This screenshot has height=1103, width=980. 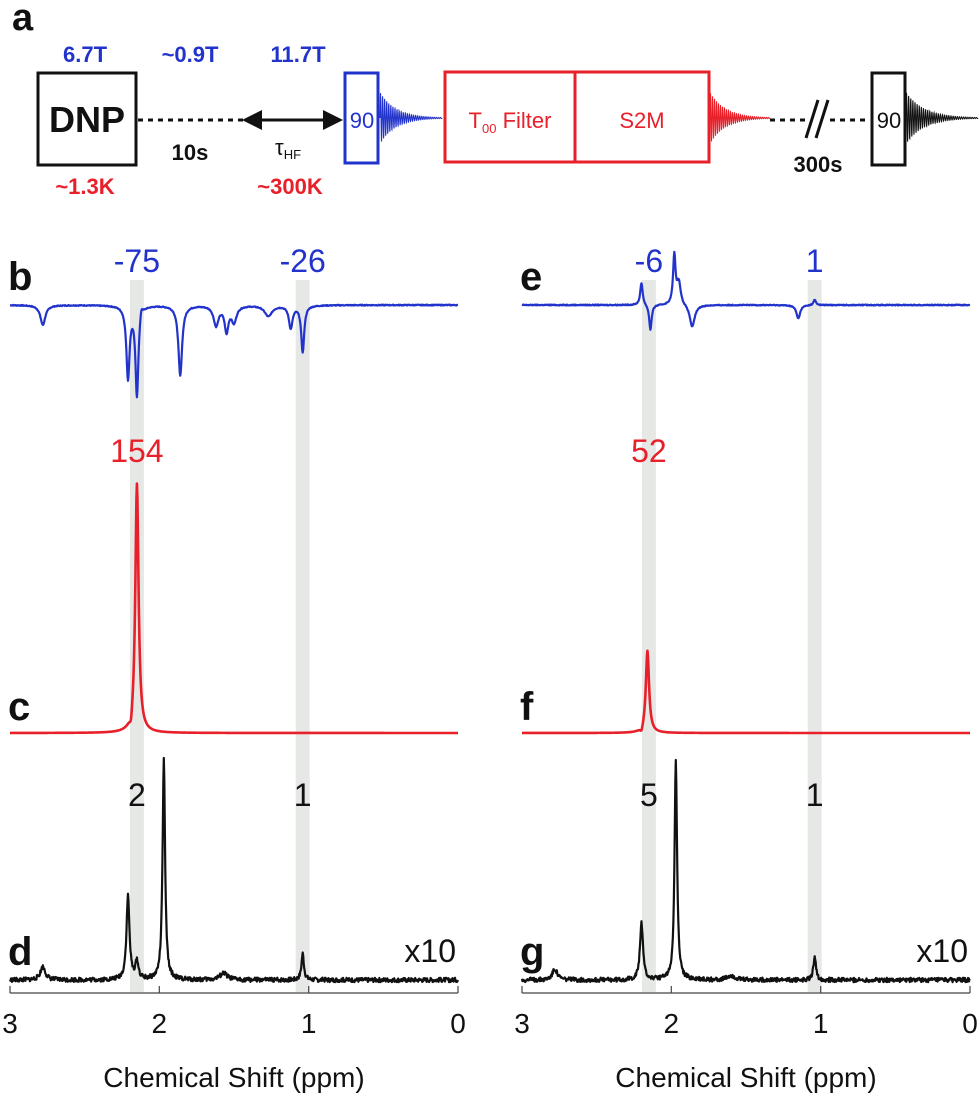 I want to click on field-hf-label: 11.7T, so click(x=298, y=54).